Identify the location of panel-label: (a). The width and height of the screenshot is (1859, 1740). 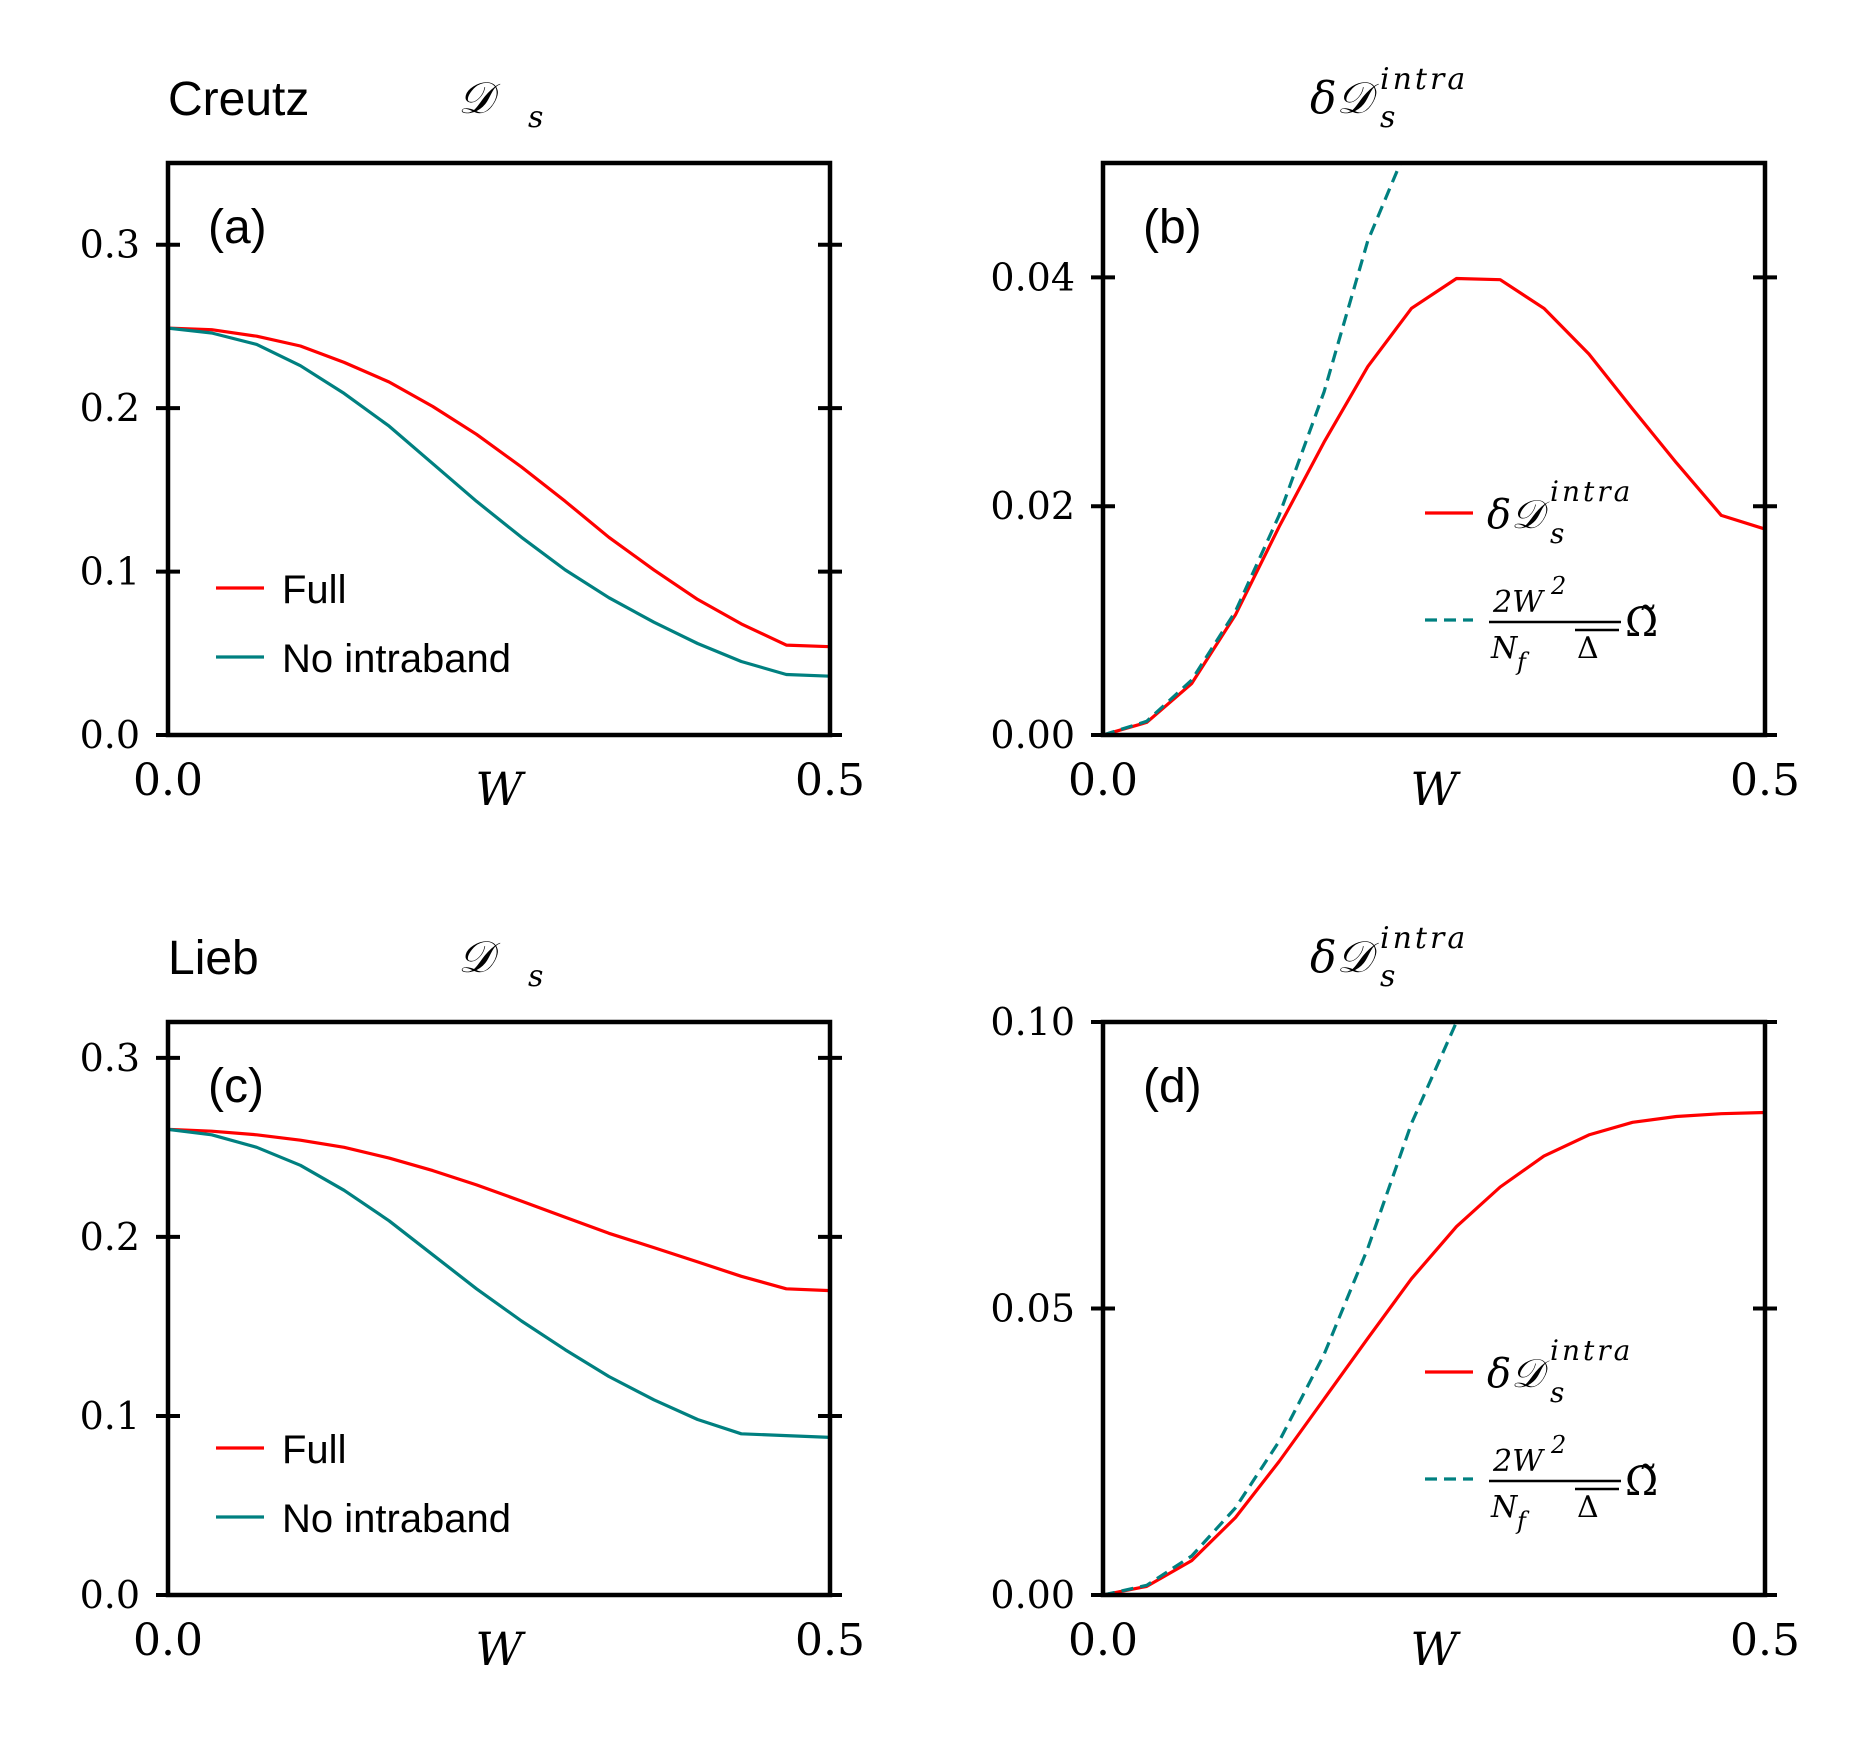
(237, 227).